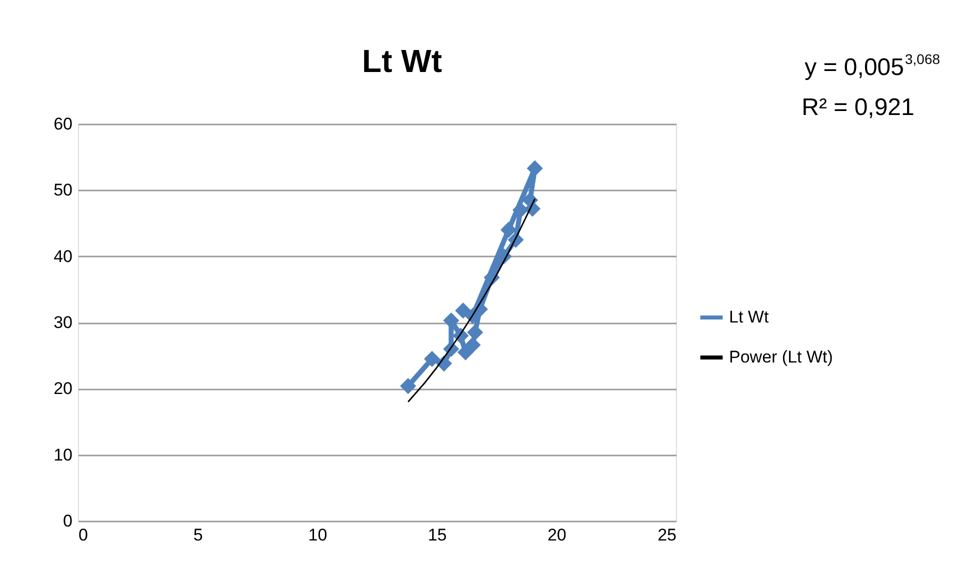 The width and height of the screenshot is (960, 583). What do you see at coordinates (667, 535) in the screenshot?
I see `x-tick-label: 25` at bounding box center [667, 535].